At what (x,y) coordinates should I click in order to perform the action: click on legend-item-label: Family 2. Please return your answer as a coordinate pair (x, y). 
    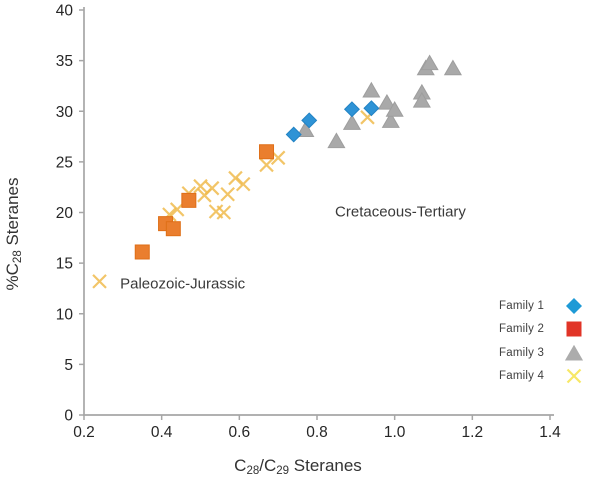
    Looking at the image, I should click on (522, 329).